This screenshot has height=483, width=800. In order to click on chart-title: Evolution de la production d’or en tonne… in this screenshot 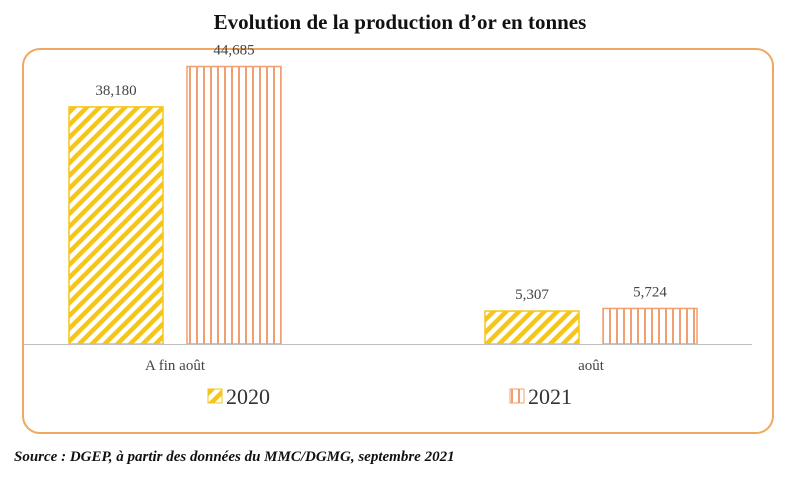, I will do `click(400, 22)`.